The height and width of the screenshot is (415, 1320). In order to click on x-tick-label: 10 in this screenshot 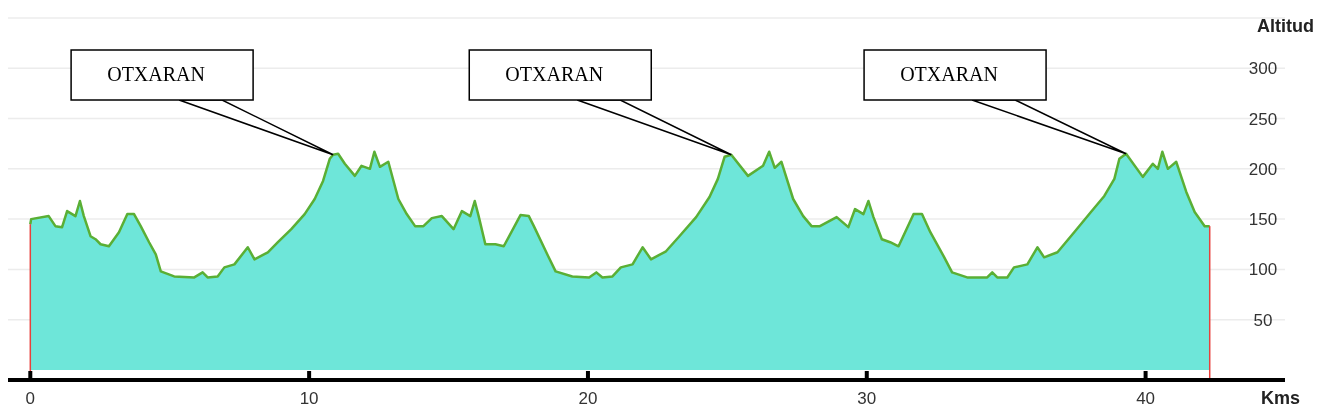, I will do `click(309, 398)`.